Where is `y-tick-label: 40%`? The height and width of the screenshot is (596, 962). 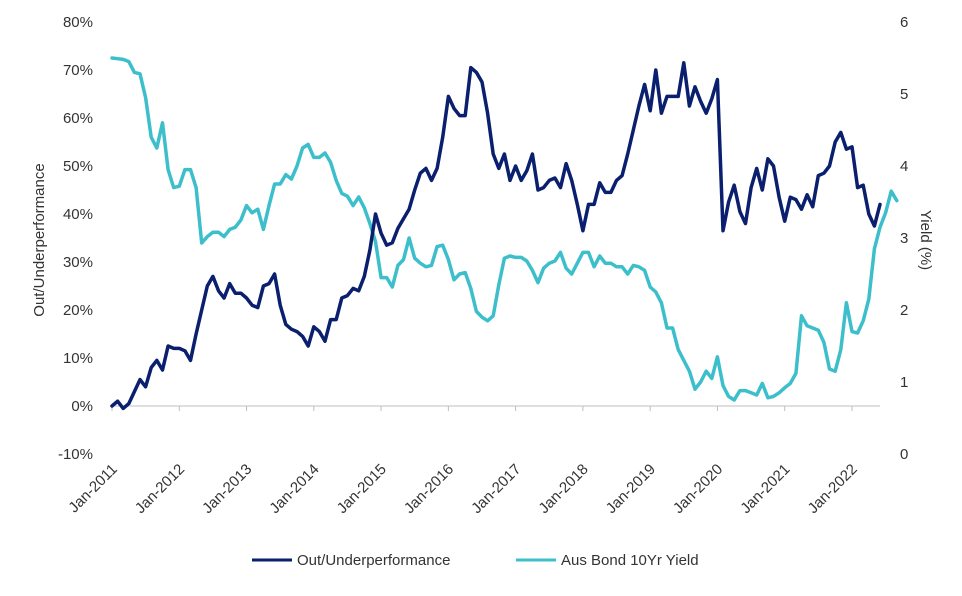
y-tick-label: 40% is located at coordinates (78, 214).